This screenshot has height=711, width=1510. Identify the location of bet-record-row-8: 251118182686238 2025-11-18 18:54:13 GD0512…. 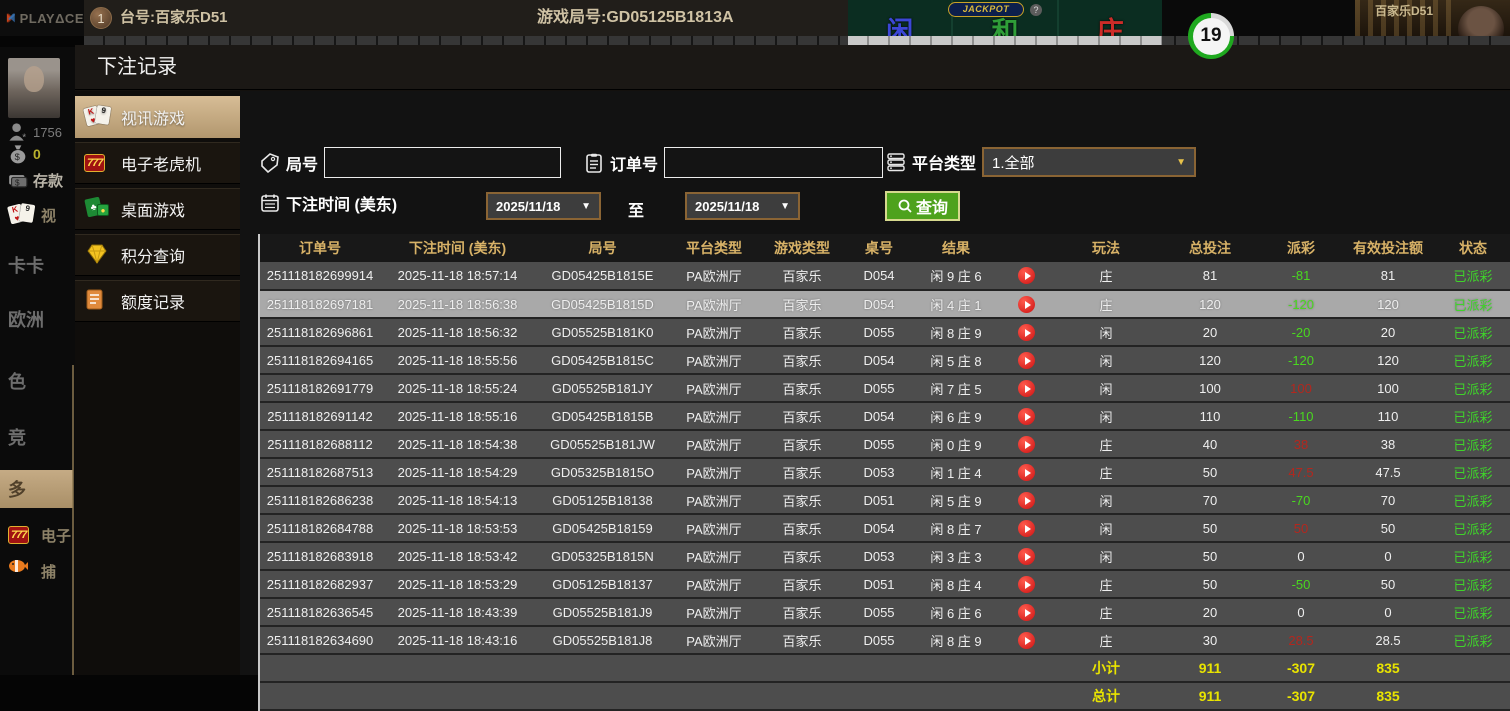
(885, 500).